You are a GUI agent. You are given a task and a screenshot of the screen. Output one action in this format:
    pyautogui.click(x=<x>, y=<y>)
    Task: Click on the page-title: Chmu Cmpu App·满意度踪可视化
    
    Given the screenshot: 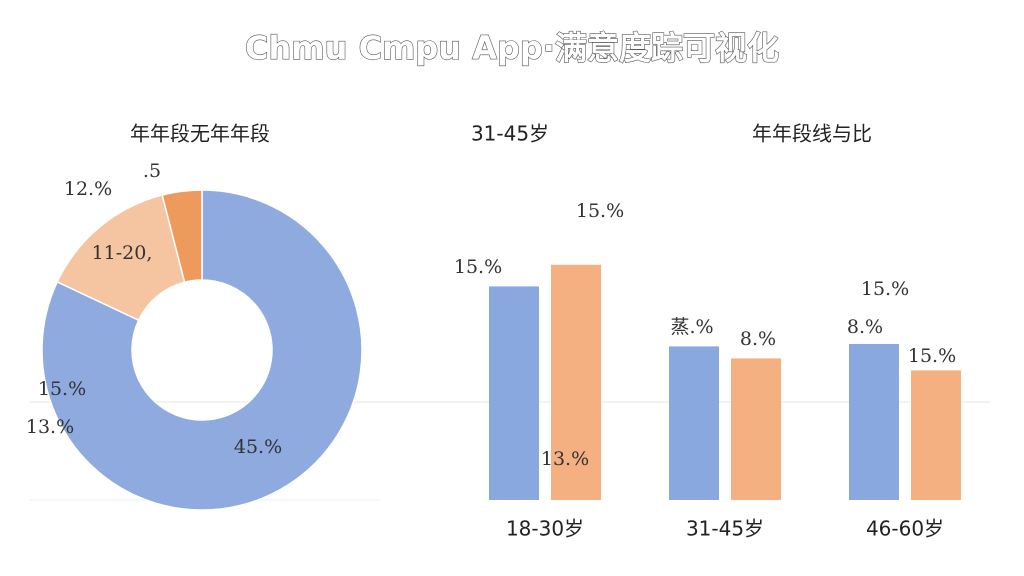 What is the action you would take?
    pyautogui.click(x=512, y=48)
    